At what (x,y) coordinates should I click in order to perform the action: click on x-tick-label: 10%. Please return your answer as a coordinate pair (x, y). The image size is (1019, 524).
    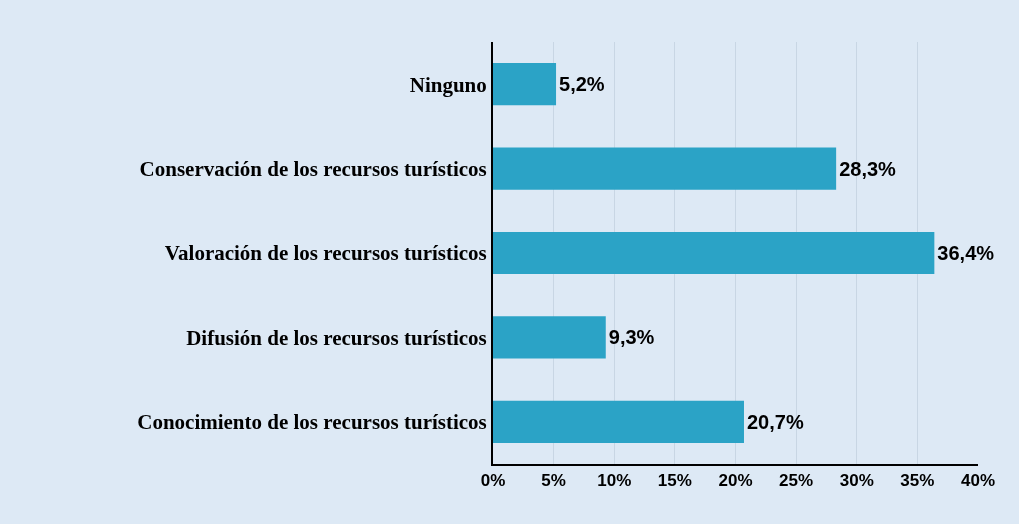
    Looking at the image, I should click on (614, 481).